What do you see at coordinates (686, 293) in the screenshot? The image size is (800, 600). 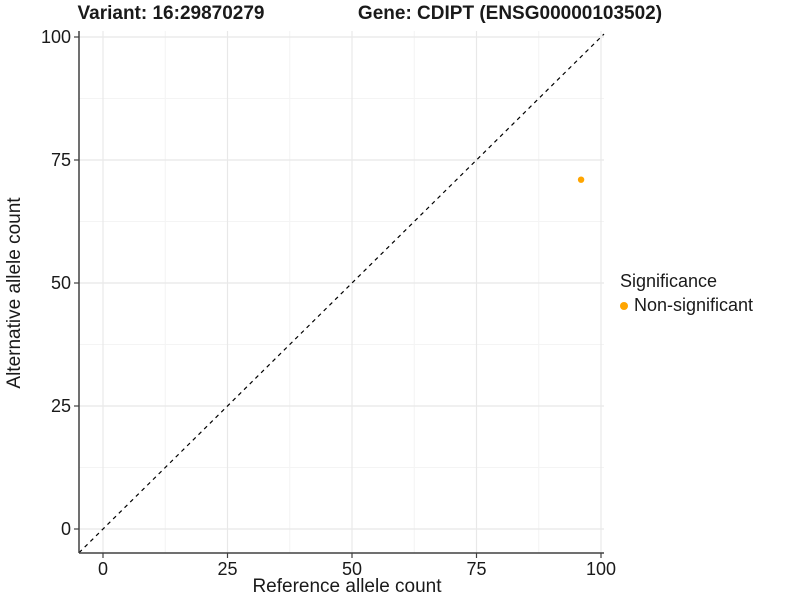 I see `legend: Significance Non-significant` at bounding box center [686, 293].